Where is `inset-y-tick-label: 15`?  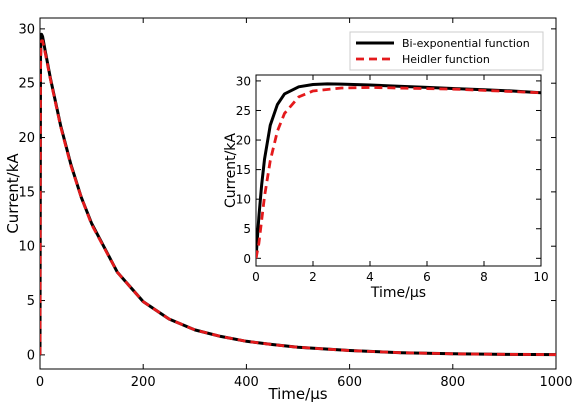
inset-y-tick-label: 15 is located at coordinates (243, 170).